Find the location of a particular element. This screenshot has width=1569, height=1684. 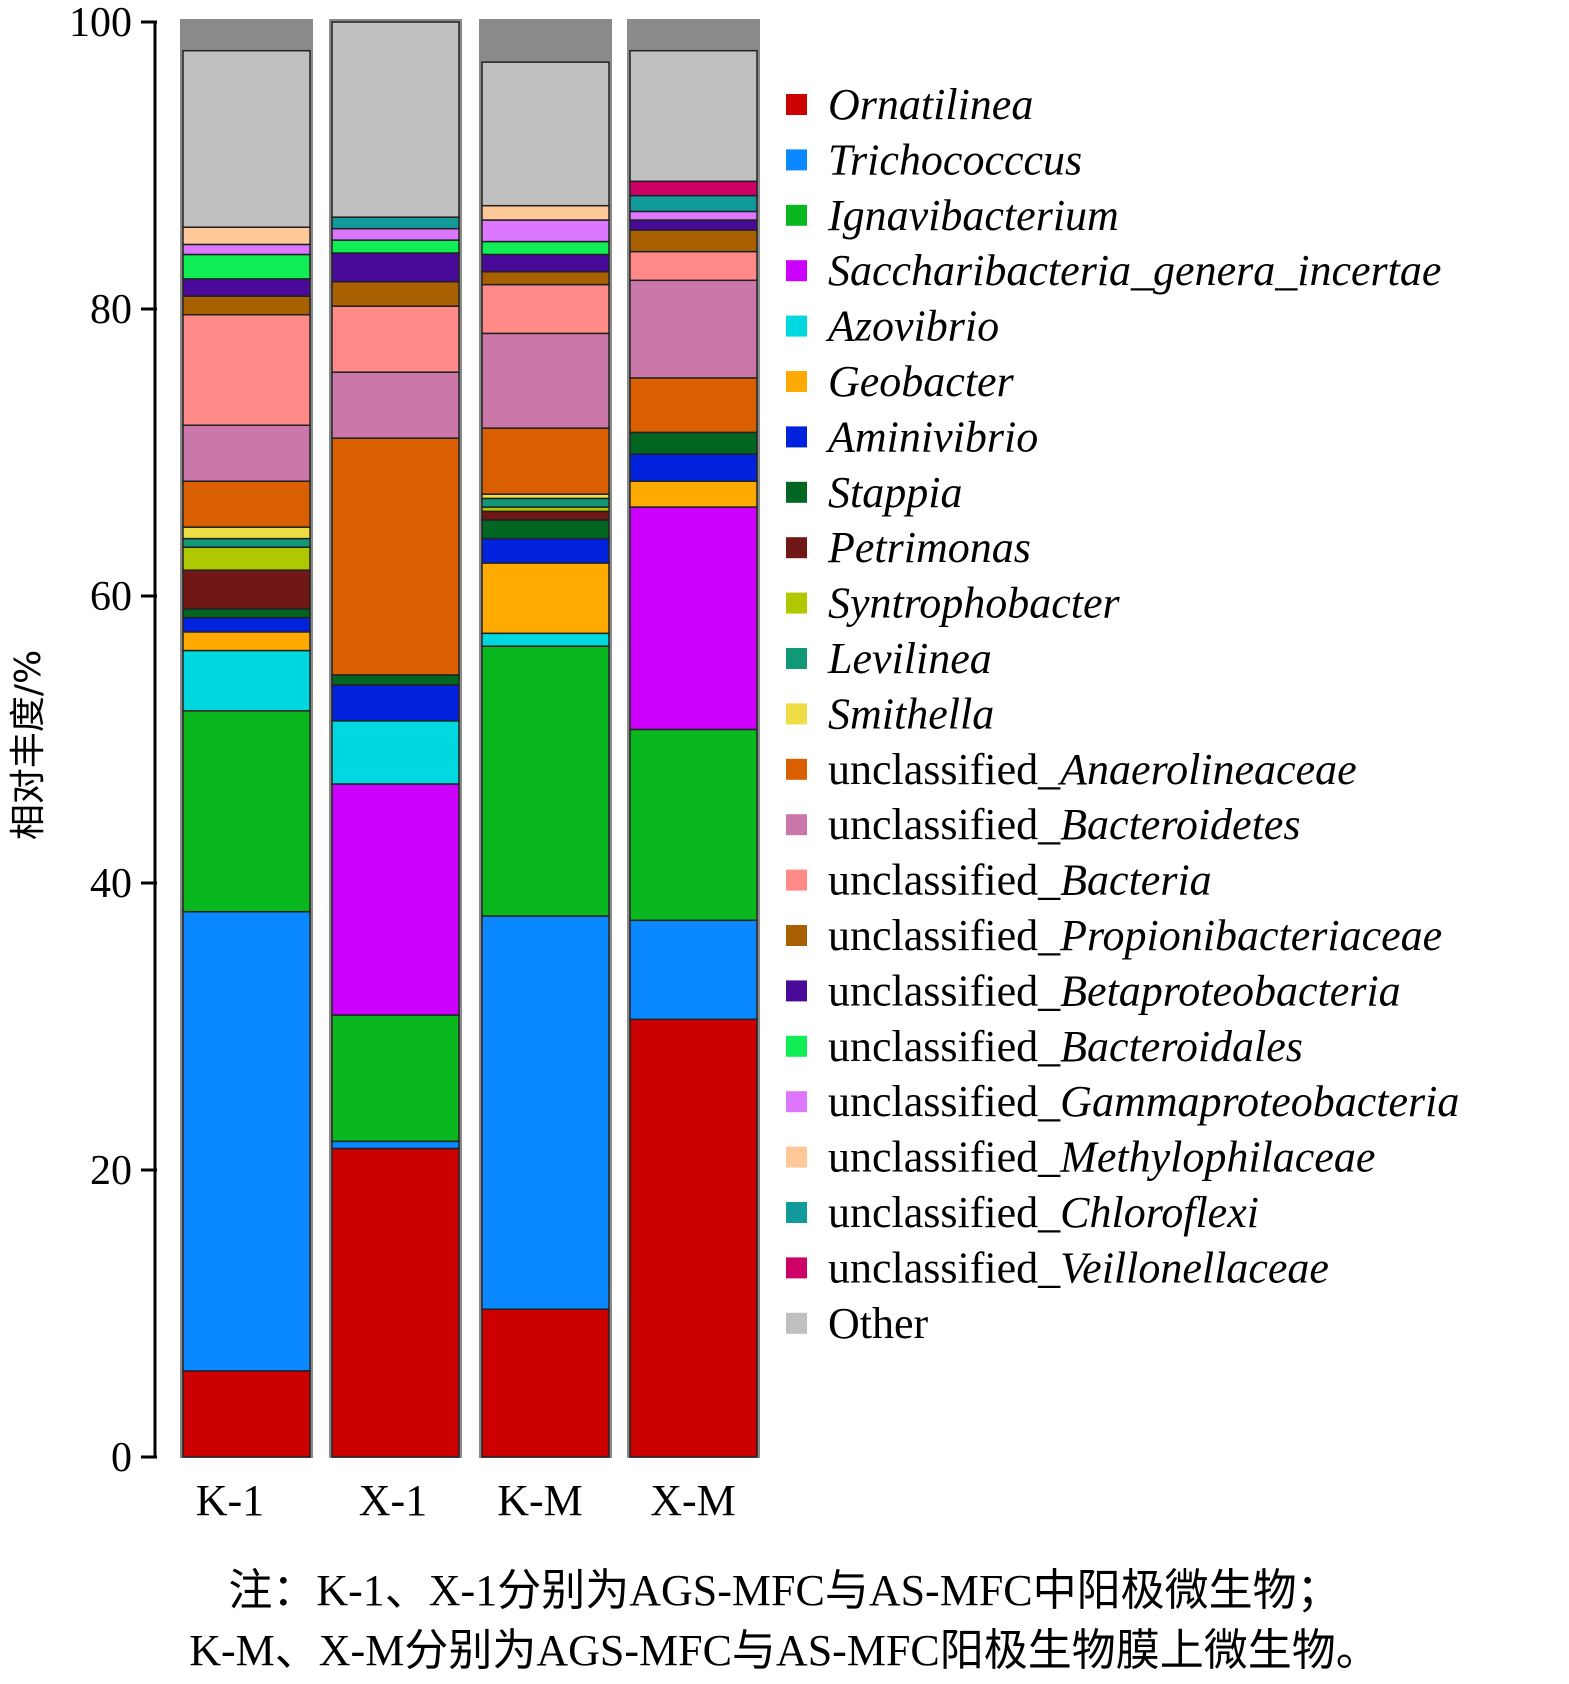

legend-label: unclassified_Veillonellaceae is located at coordinates (1078, 1267).